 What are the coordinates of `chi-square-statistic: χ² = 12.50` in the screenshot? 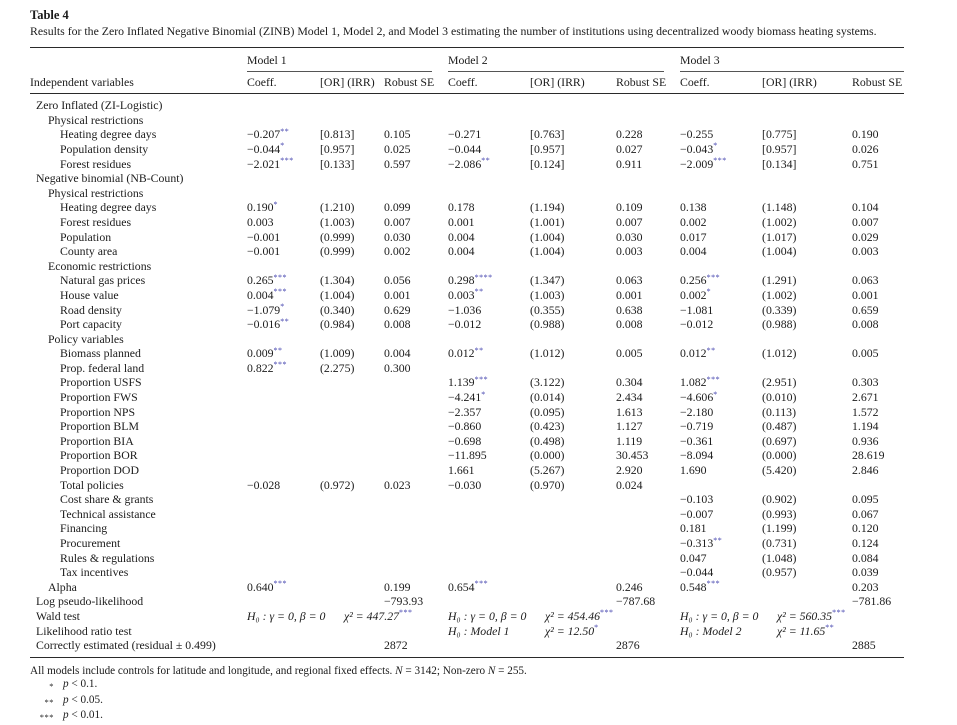 It's located at (570, 630).